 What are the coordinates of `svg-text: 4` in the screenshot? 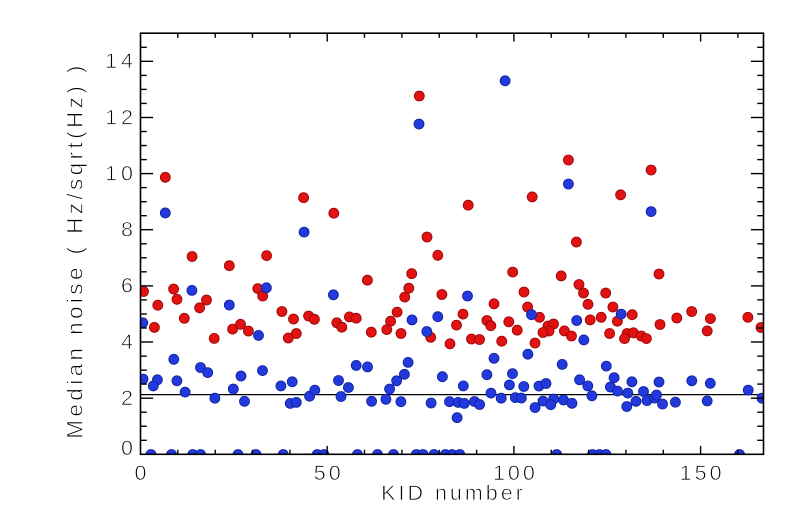 It's located at (129, 342).